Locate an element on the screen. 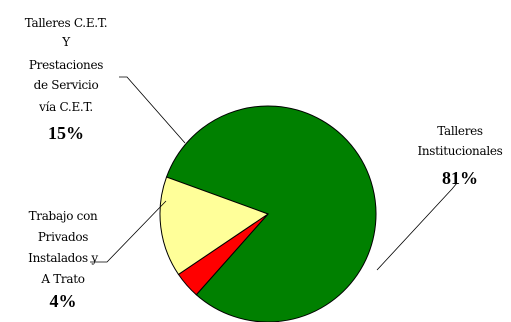  slice-label-3-line-1: Talleres C.E.T. is located at coordinates (66, 23).